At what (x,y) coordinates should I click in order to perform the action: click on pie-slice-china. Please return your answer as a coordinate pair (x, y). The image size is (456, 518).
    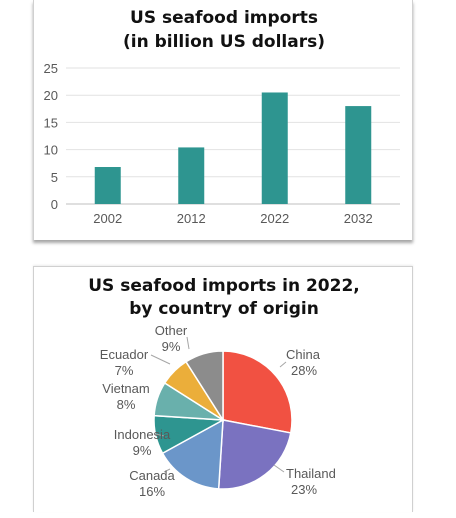
    Looking at the image, I should click on (257, 392).